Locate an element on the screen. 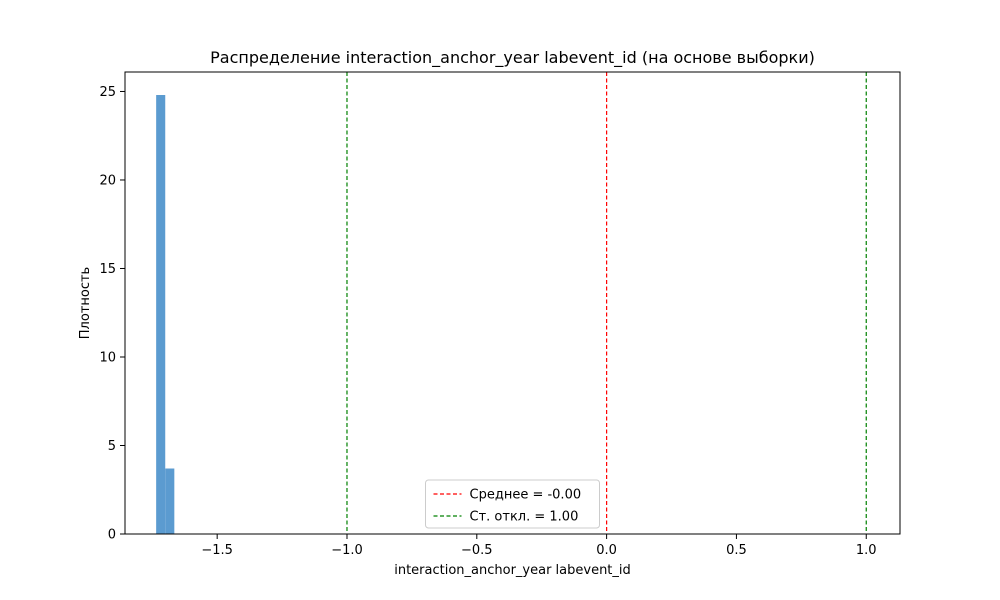  y-tick-label: 15 is located at coordinates (107, 269).